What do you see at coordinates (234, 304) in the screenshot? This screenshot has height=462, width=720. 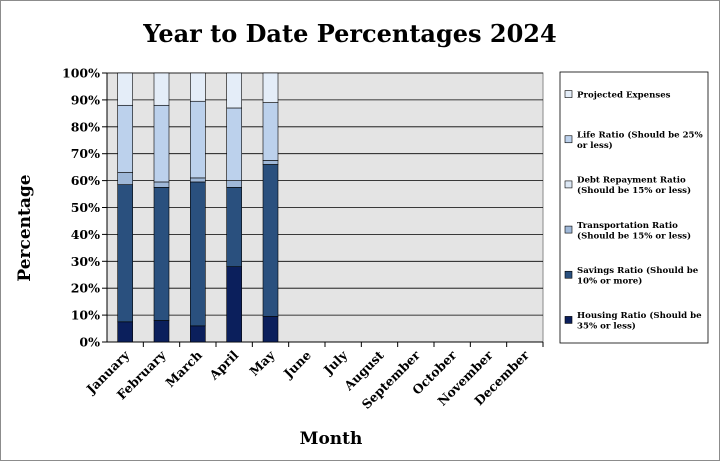 I see `bar-segment-housing-ratio-april` at bounding box center [234, 304].